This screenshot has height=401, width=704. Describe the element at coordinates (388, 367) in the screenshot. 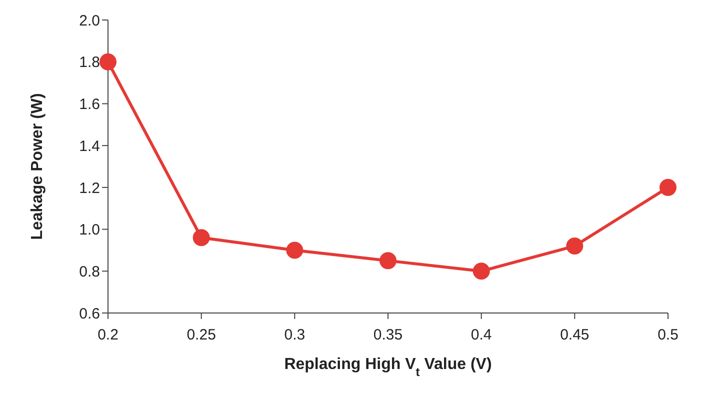

I see `x-axis-title: Replacing High V$_{t}$ Value (V)` at that location.